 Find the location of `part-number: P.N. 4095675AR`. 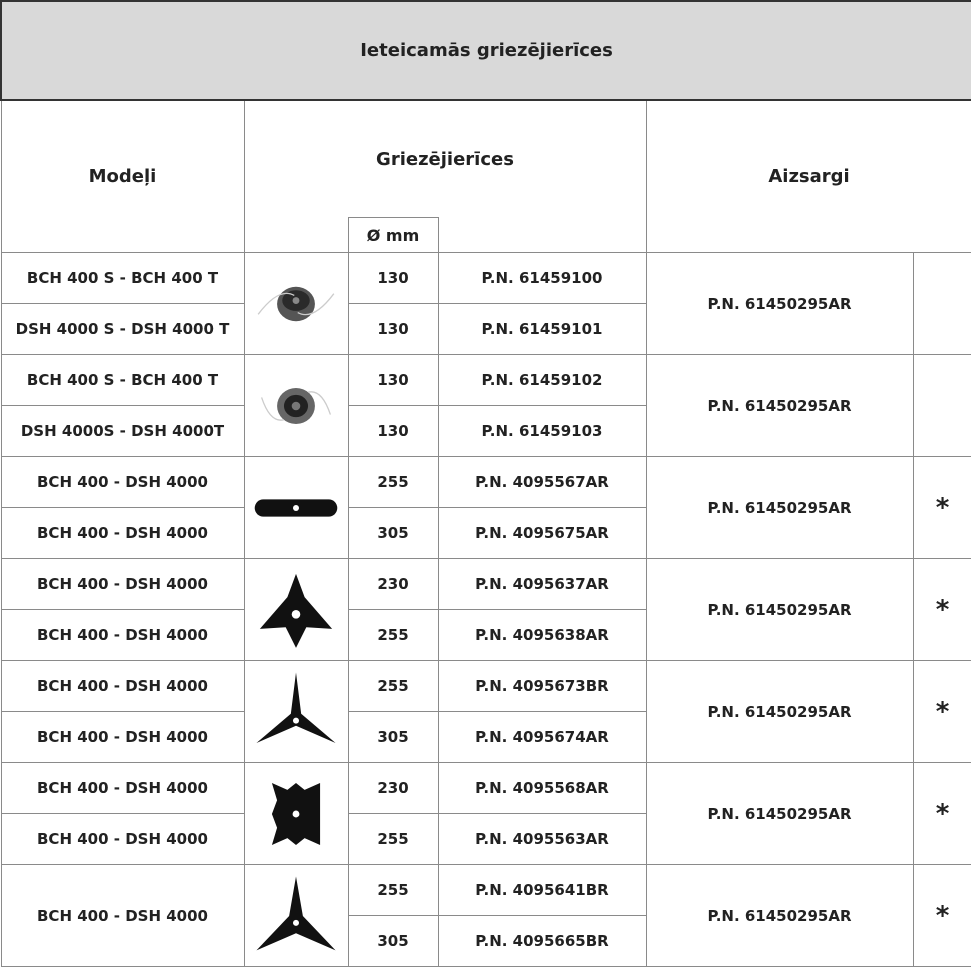

part-number: P.N. 4095675AR is located at coordinates (542, 533).